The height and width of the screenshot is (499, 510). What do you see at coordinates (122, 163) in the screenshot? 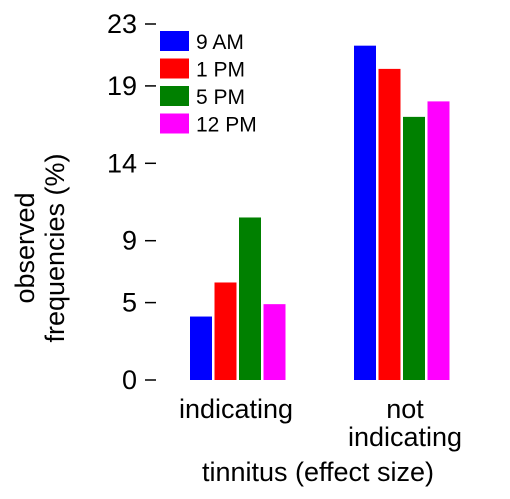
I see `y-tick-label: 14` at bounding box center [122, 163].